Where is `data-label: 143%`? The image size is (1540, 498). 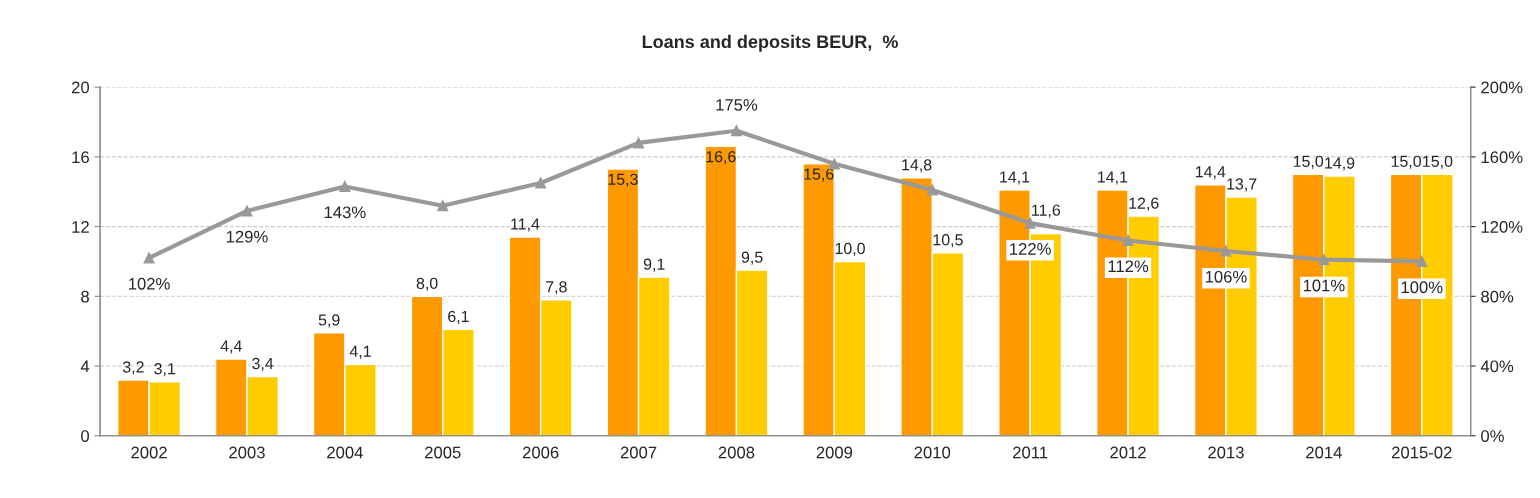
data-label: 143% is located at coordinates (345, 212).